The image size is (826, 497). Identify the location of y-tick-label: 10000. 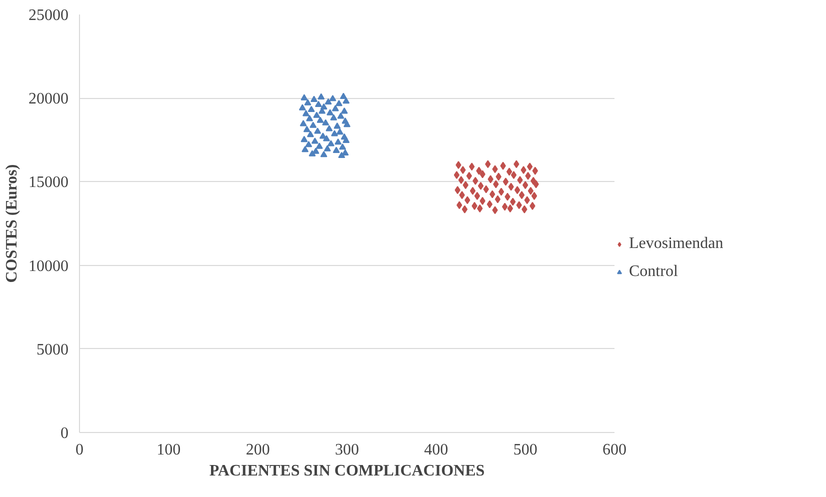
(48, 266).